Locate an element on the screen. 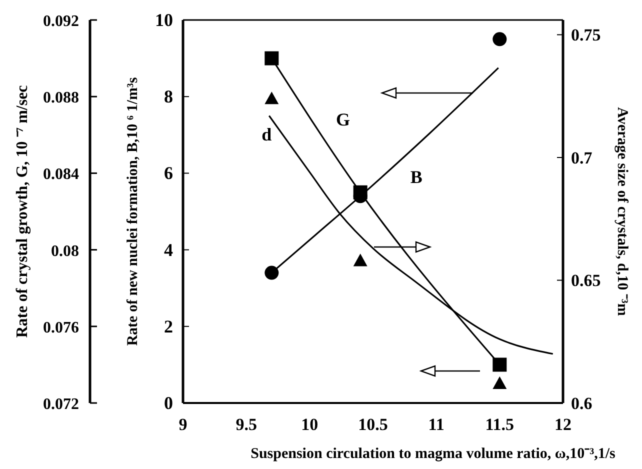 The height and width of the screenshot is (469, 642). y3-axis-title: Rate of crystal growth, G, 10 ⁻⁷ m/sec is located at coordinates (22, 211).